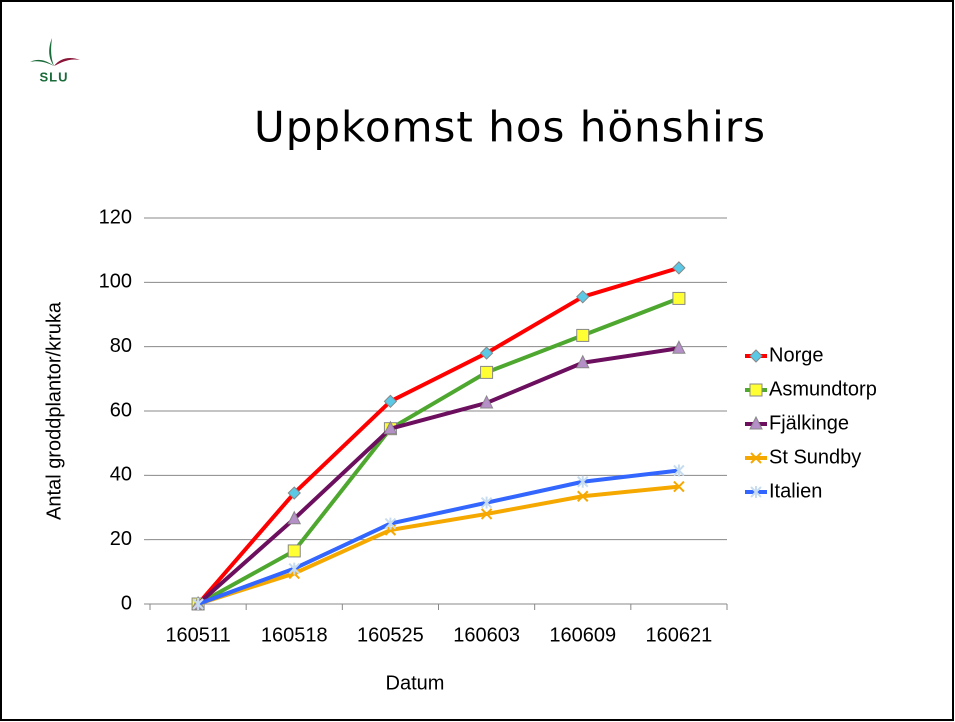  What do you see at coordinates (121, 539) in the screenshot?
I see `y-tick-label: 20` at bounding box center [121, 539].